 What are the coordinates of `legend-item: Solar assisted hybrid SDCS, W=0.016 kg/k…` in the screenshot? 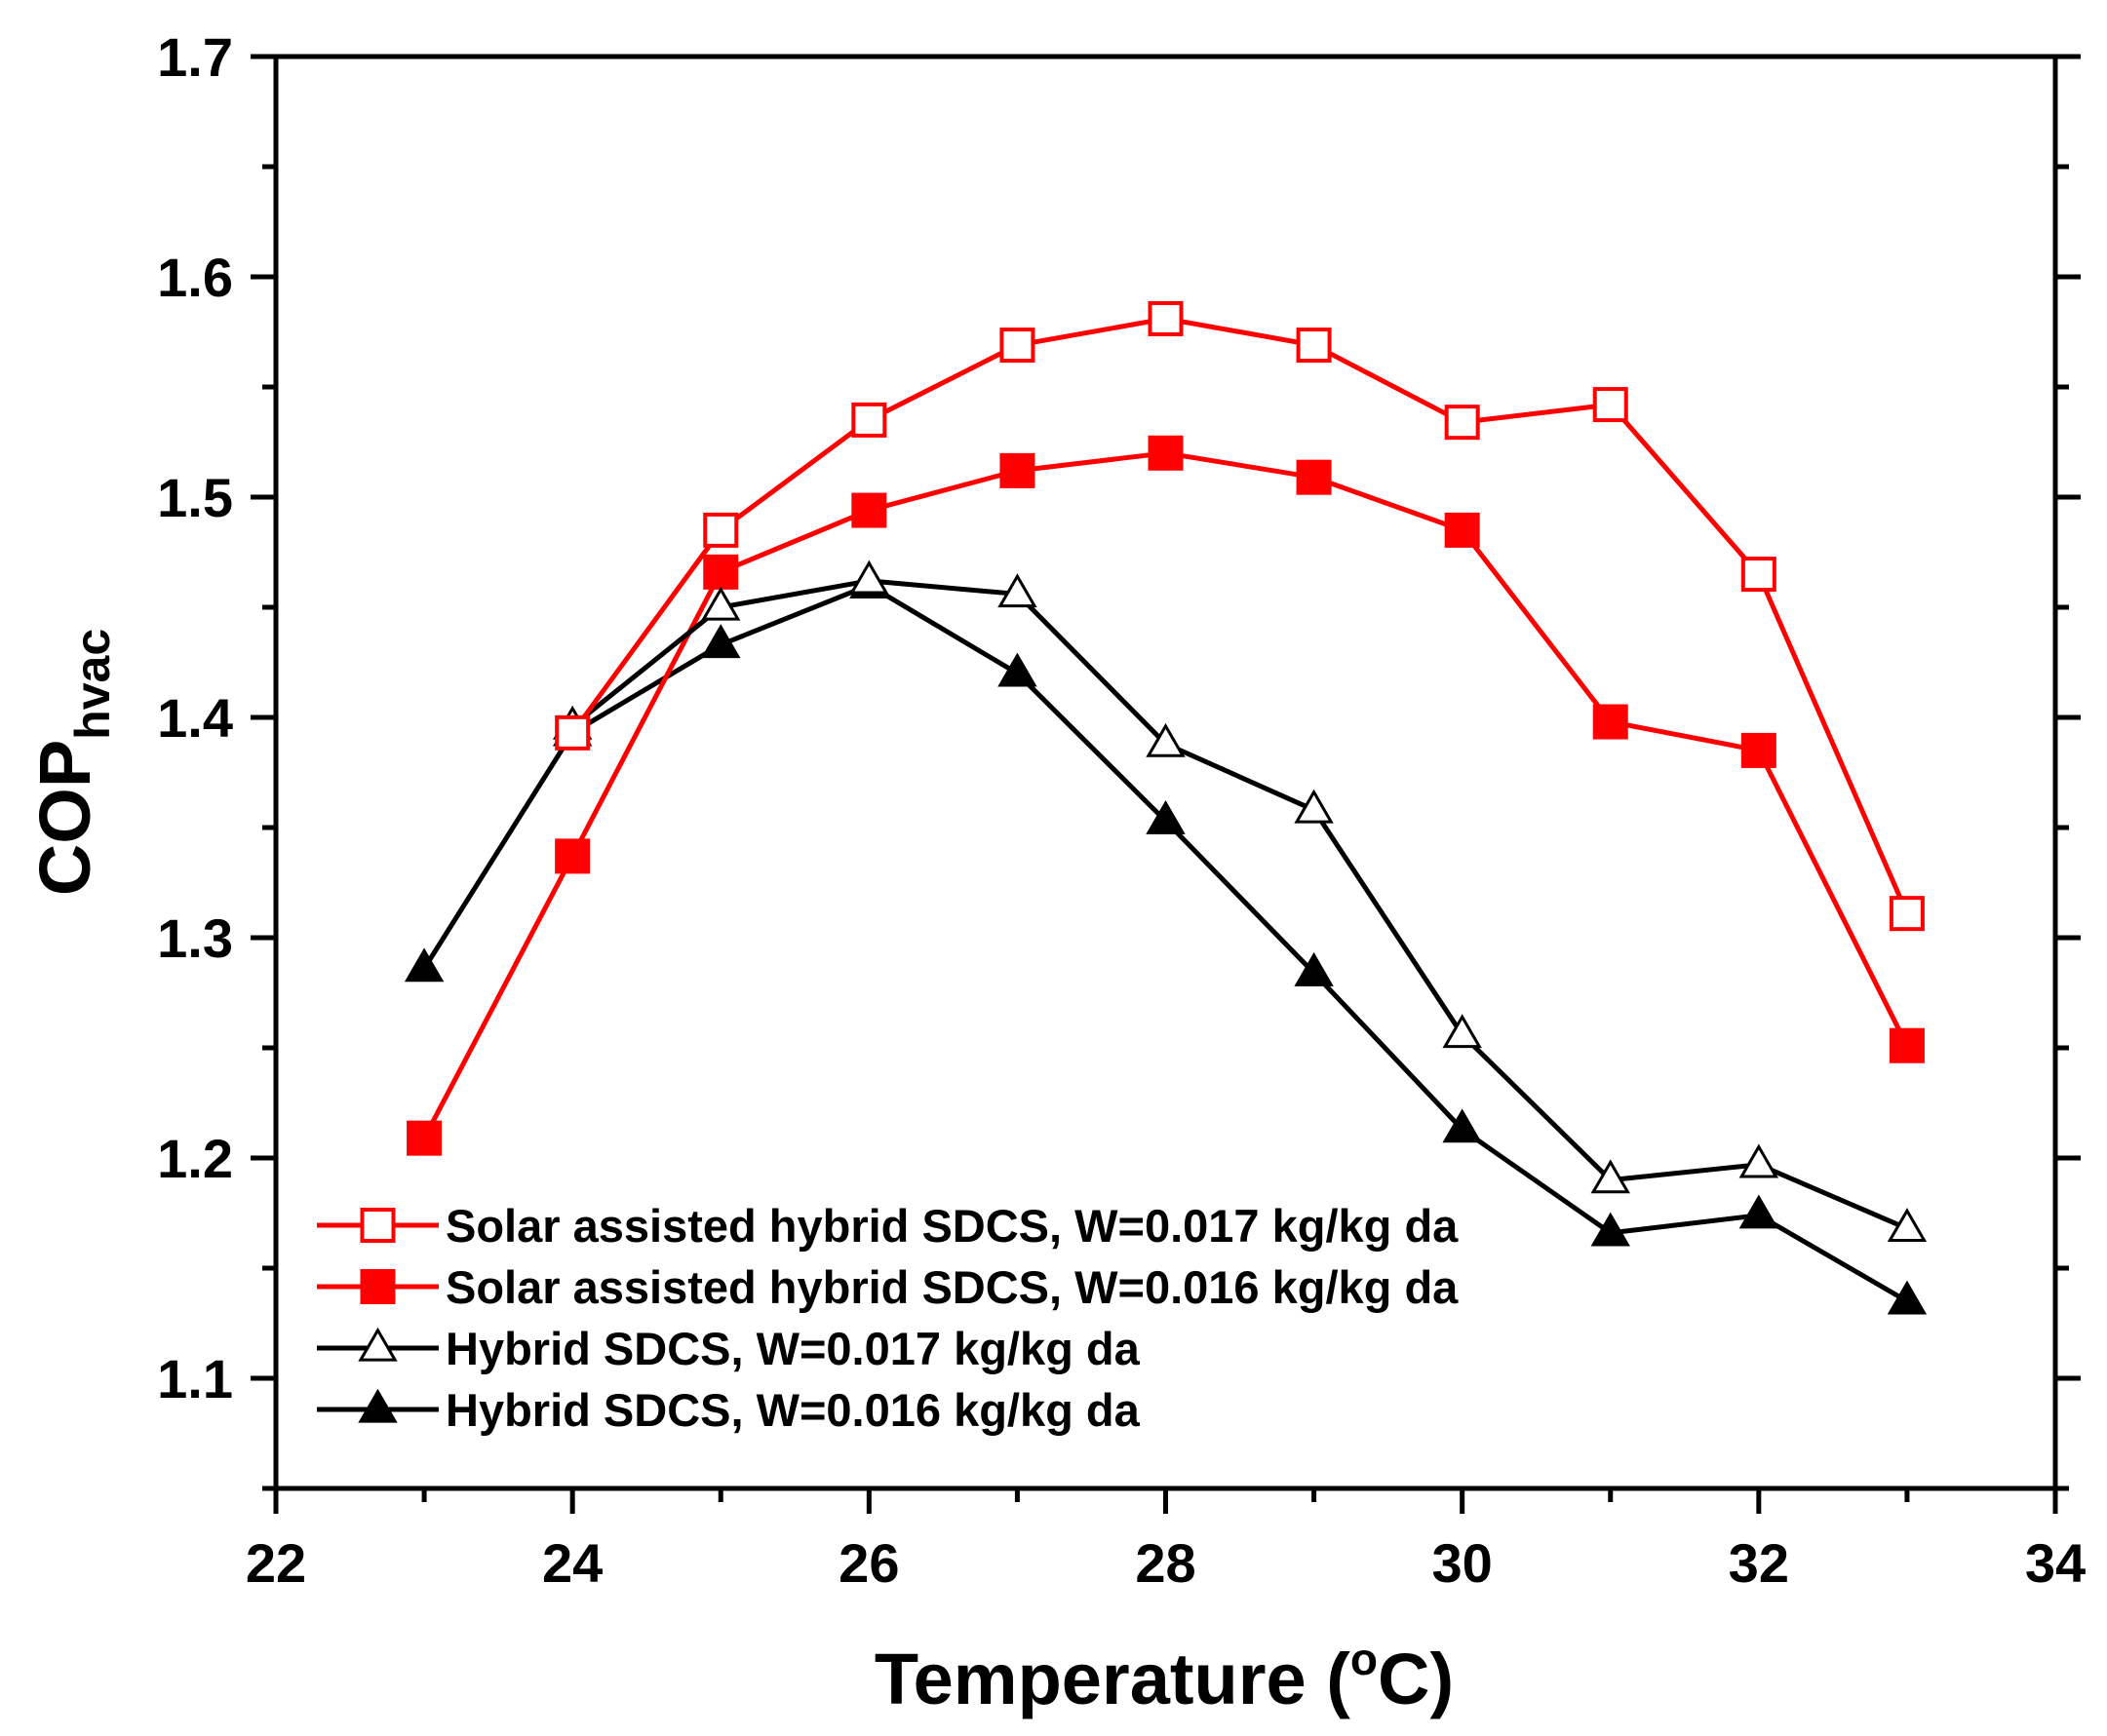 It's located at (888, 1287).